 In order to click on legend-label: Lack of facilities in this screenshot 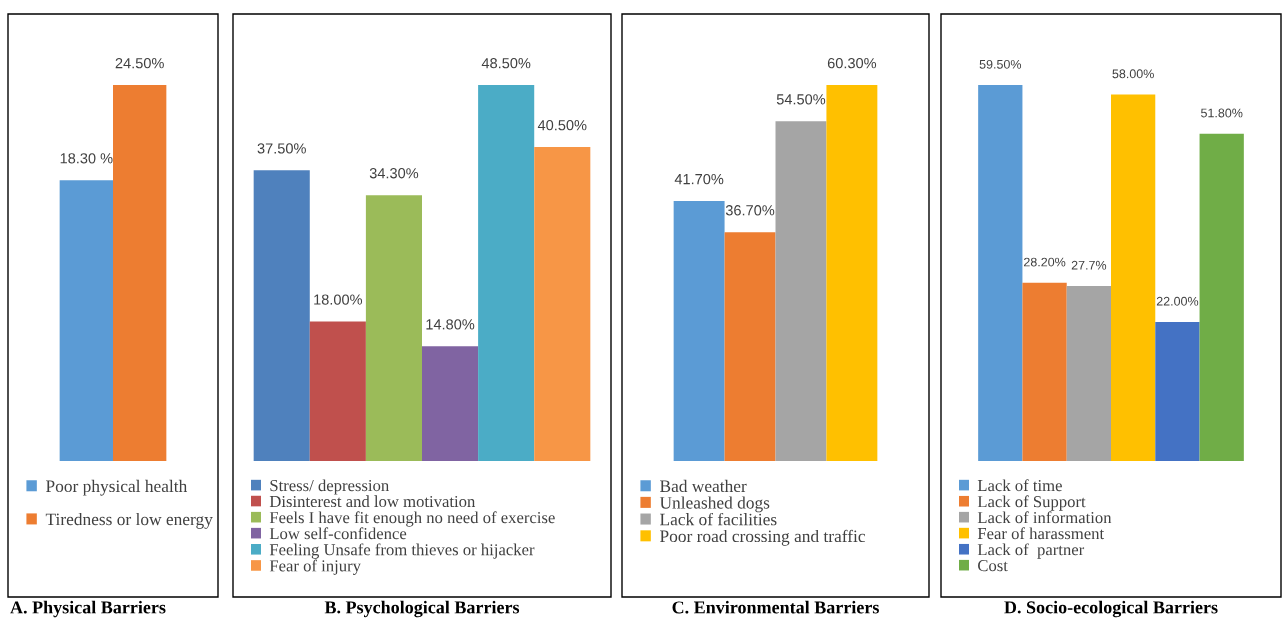, I will do `click(718, 519)`.